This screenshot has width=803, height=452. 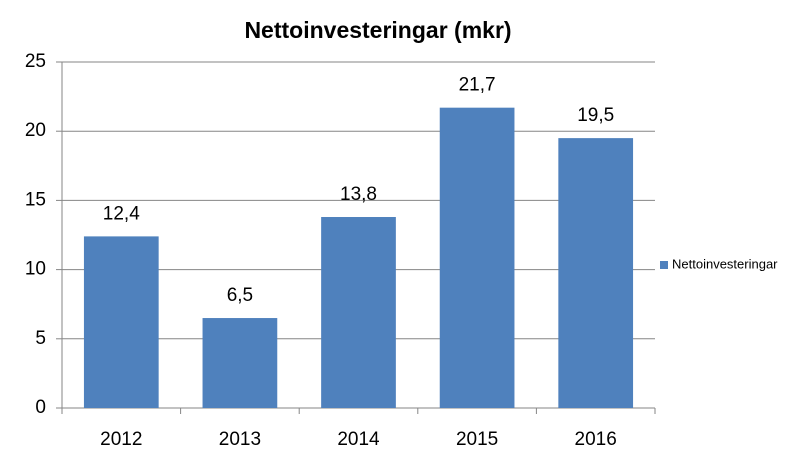 I want to click on x-tick-label: 2015, so click(x=477, y=439).